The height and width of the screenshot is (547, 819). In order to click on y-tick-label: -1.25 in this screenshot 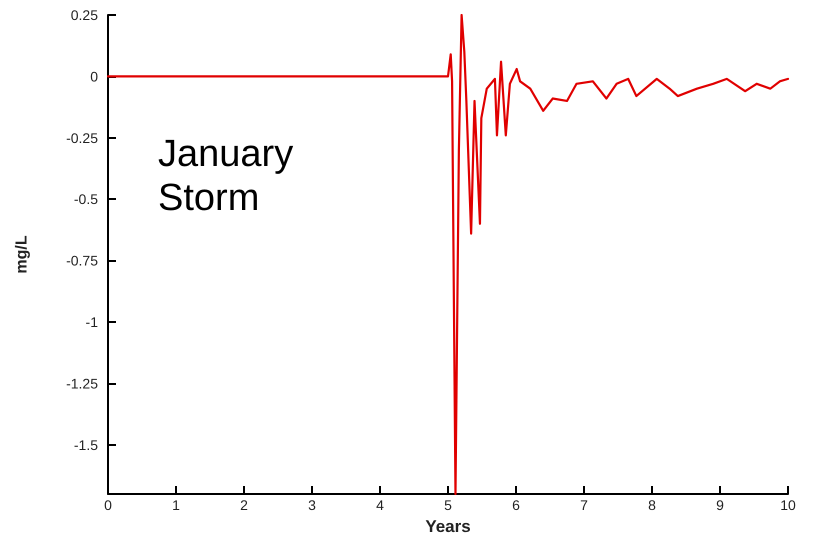, I will do `click(82, 383)`.